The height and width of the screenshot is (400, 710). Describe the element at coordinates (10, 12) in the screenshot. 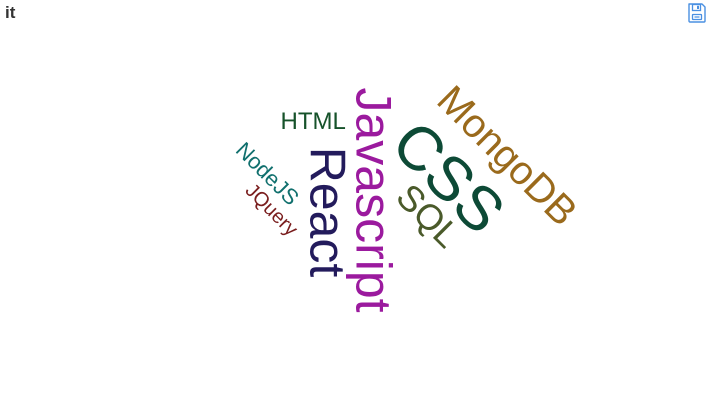

I see `page-title: it` at that location.